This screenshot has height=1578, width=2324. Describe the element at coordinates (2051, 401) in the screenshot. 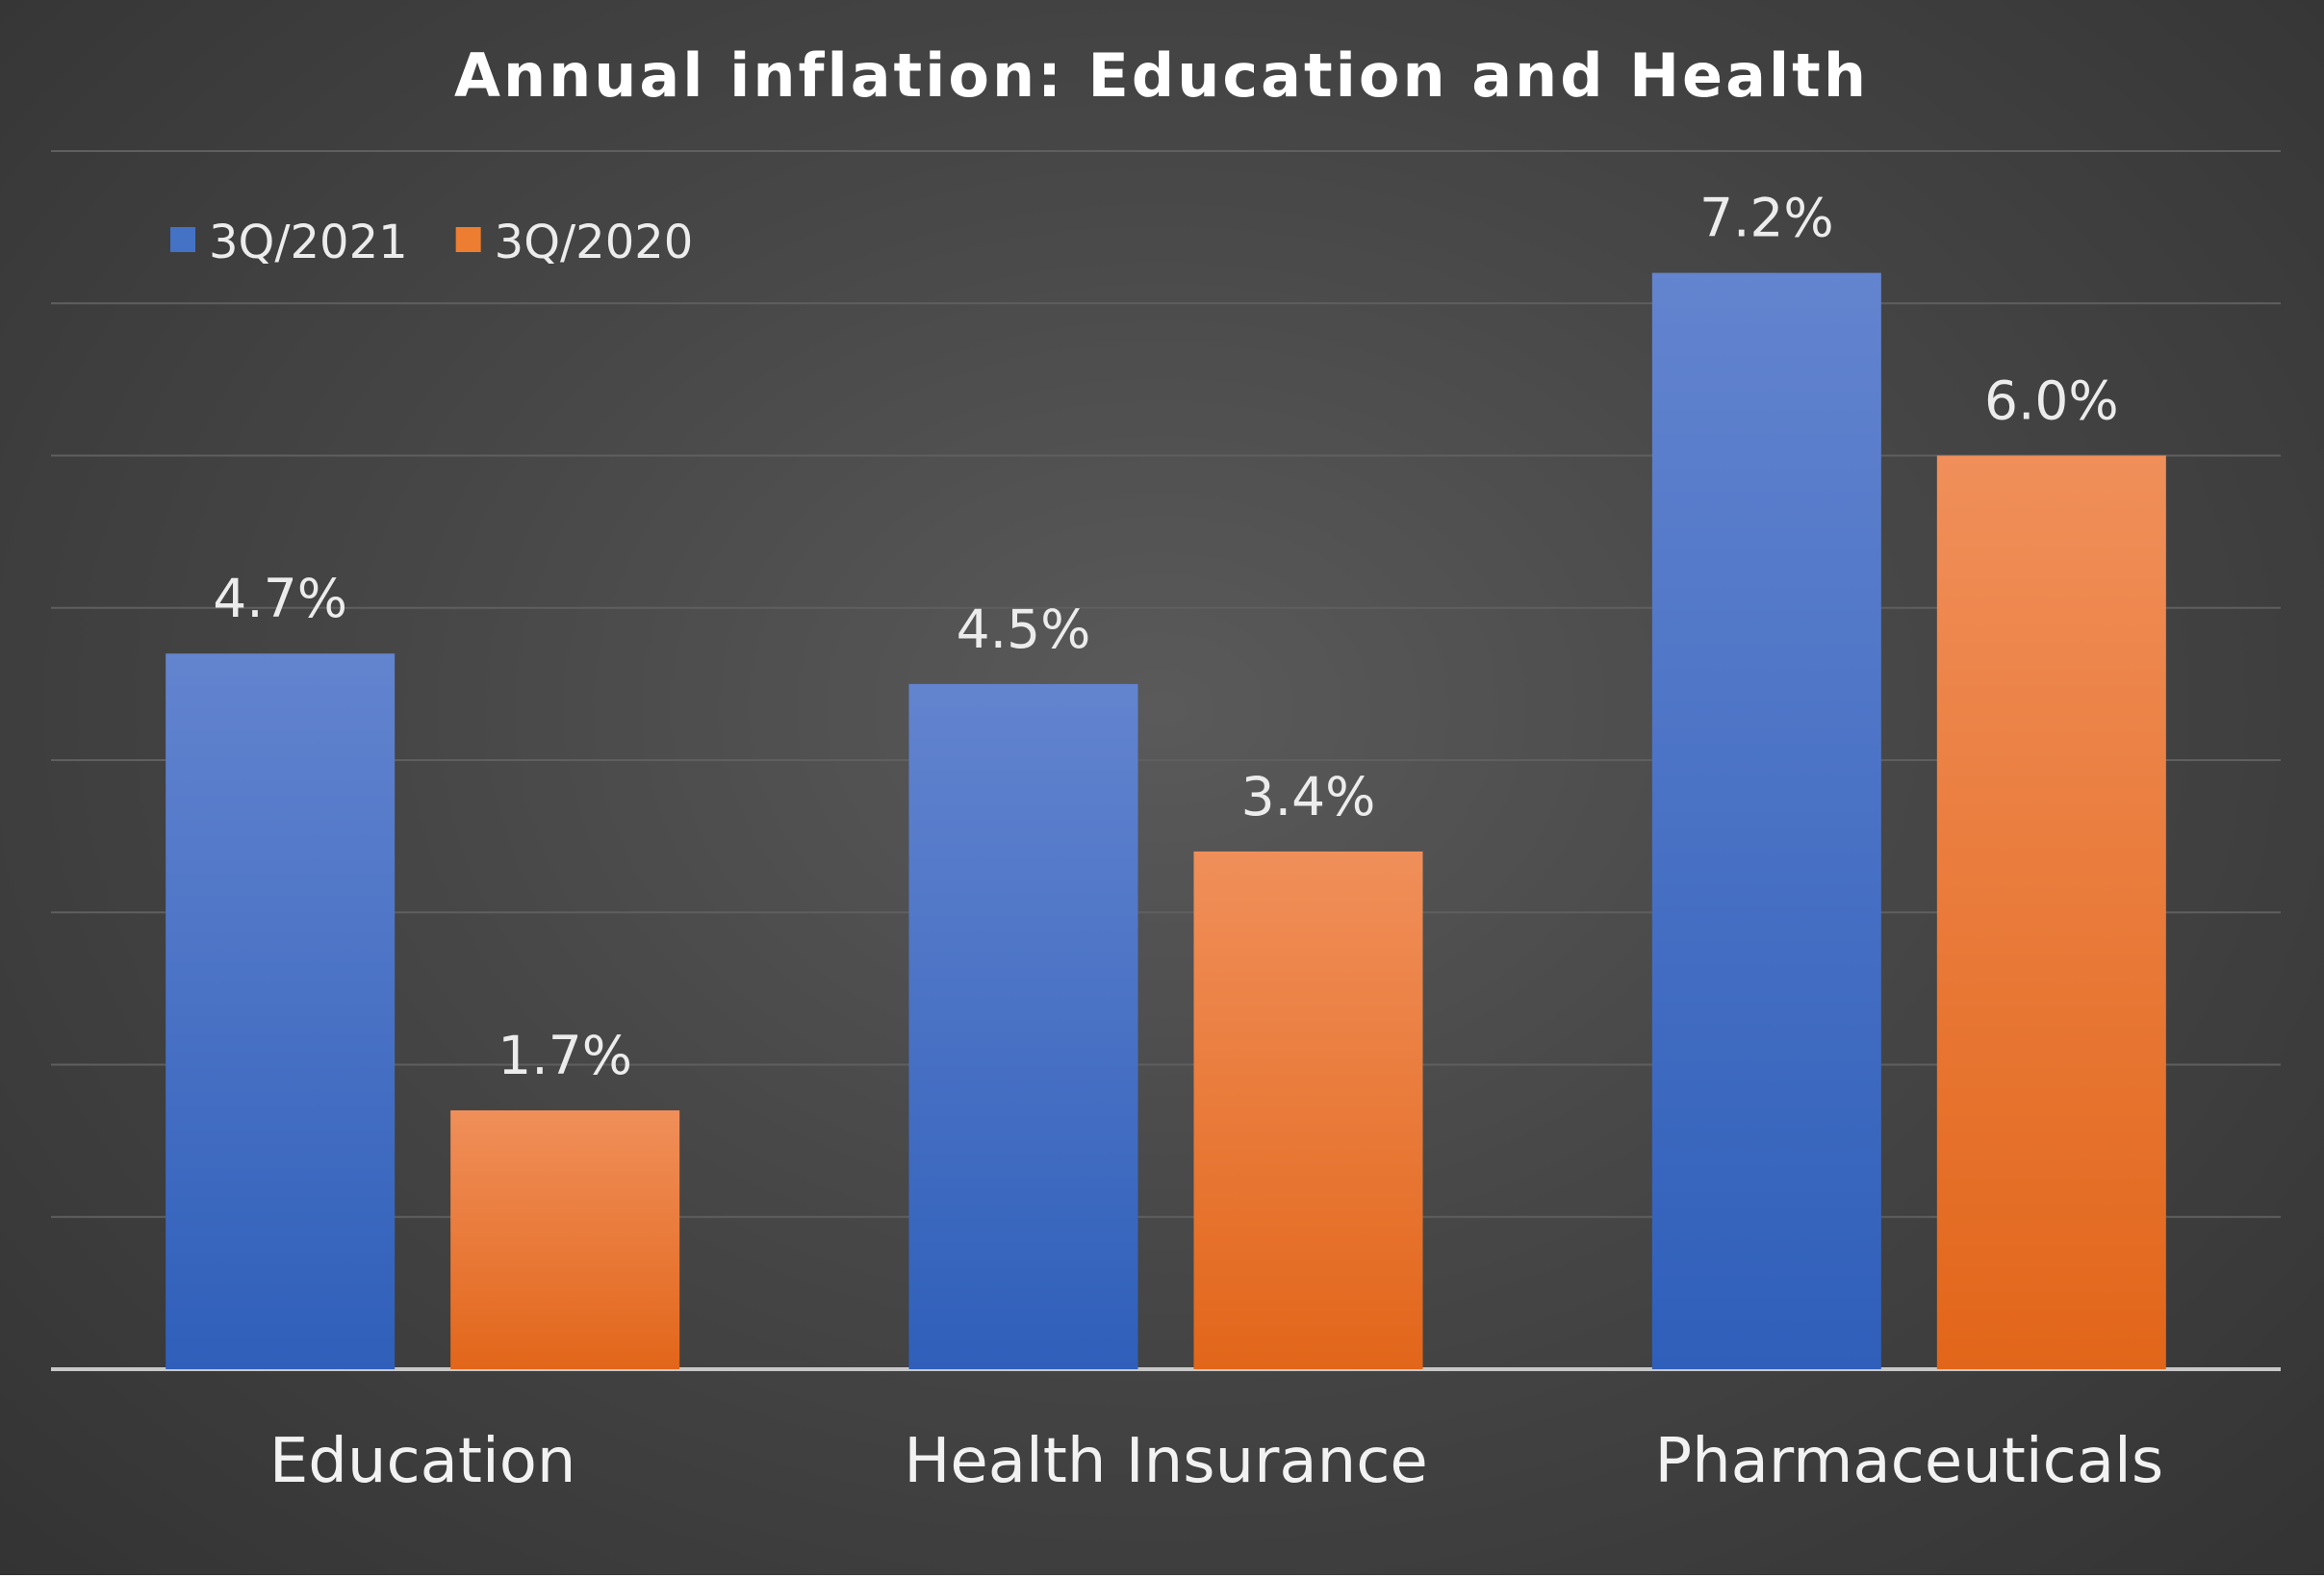

I see `data-label: 6.0%` at that location.